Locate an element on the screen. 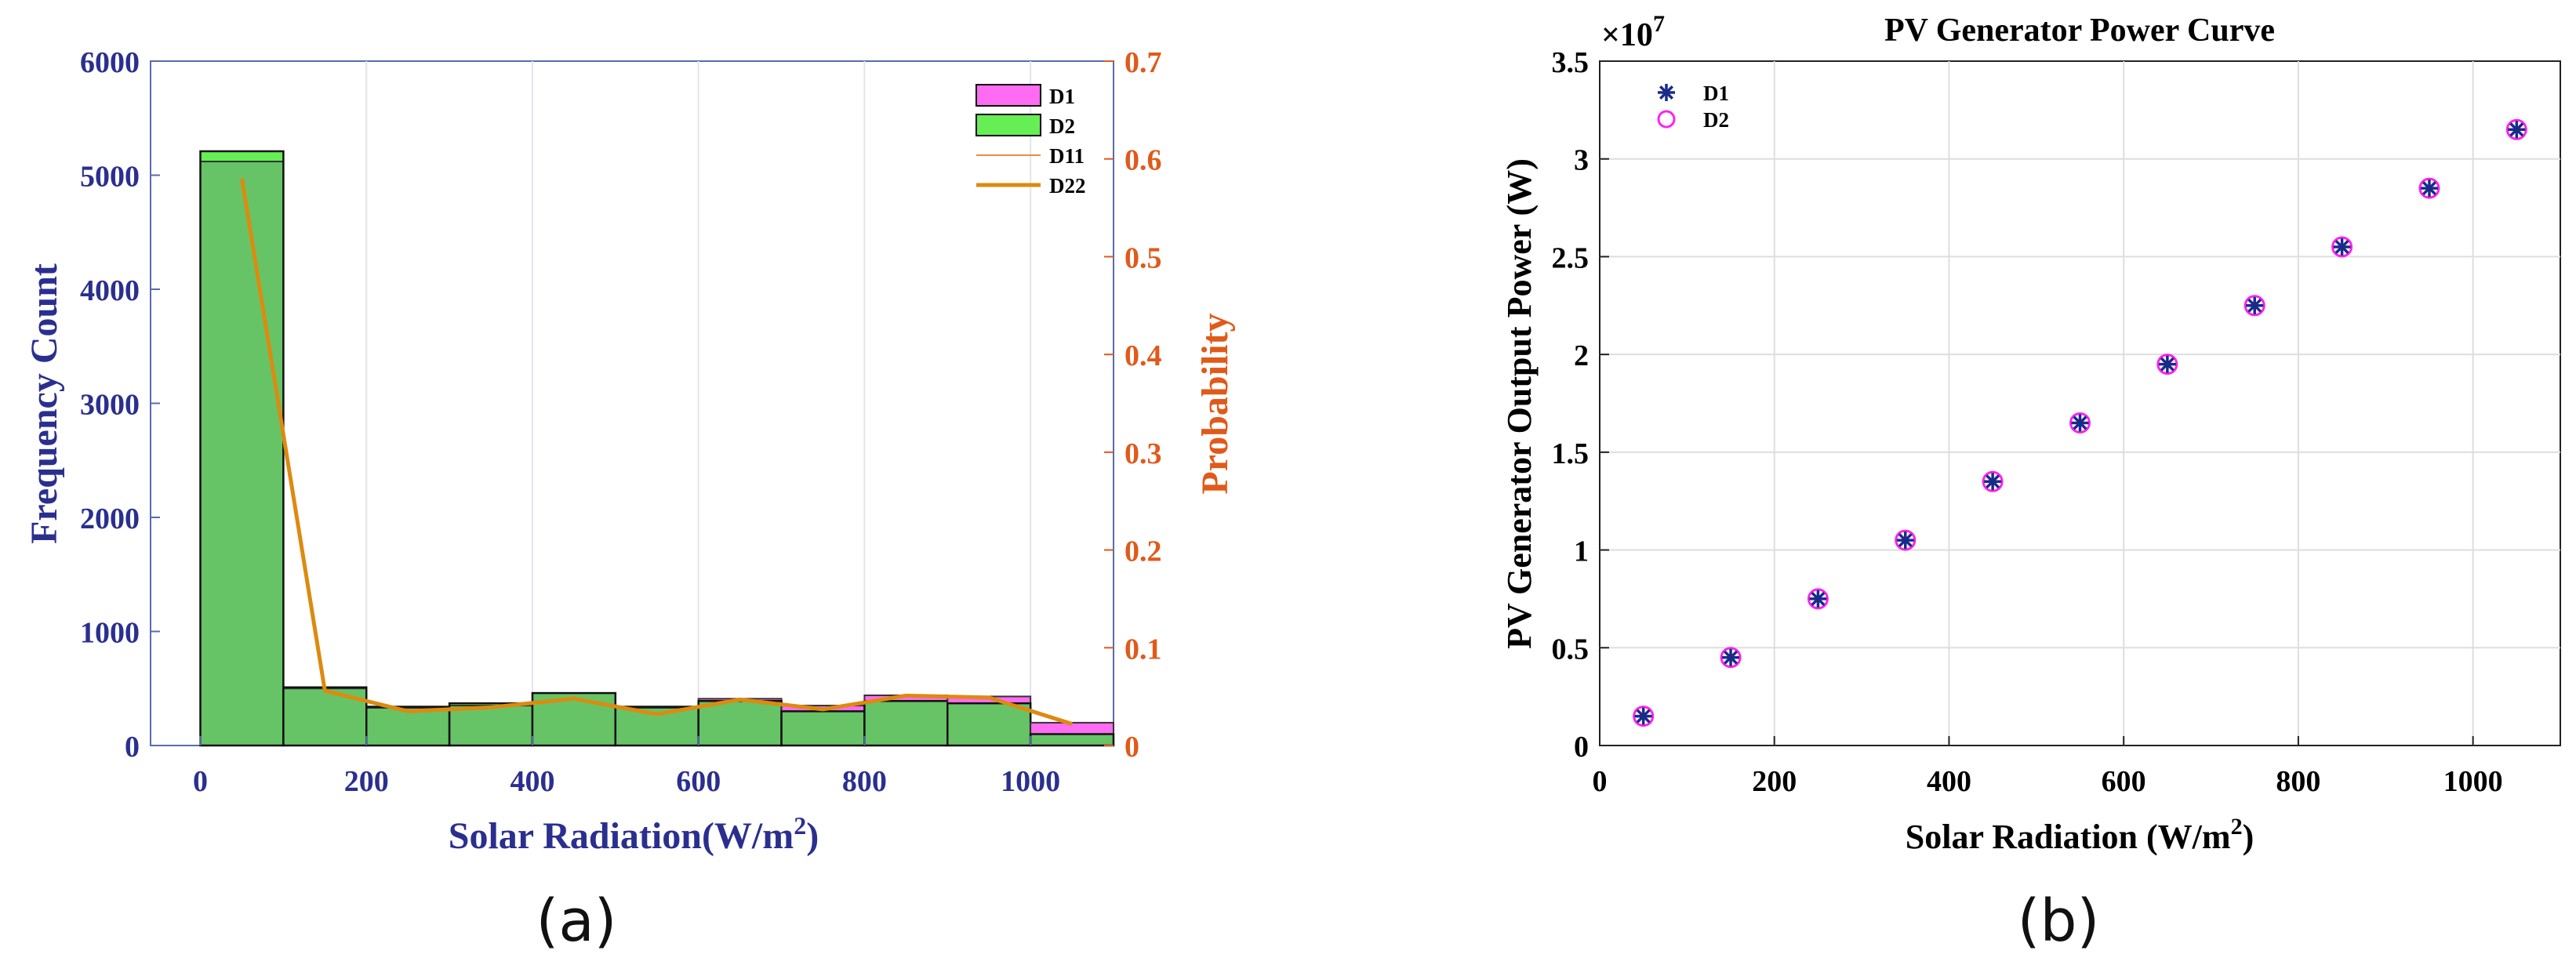  legend-d1-asterisk is located at coordinates (1666, 92).